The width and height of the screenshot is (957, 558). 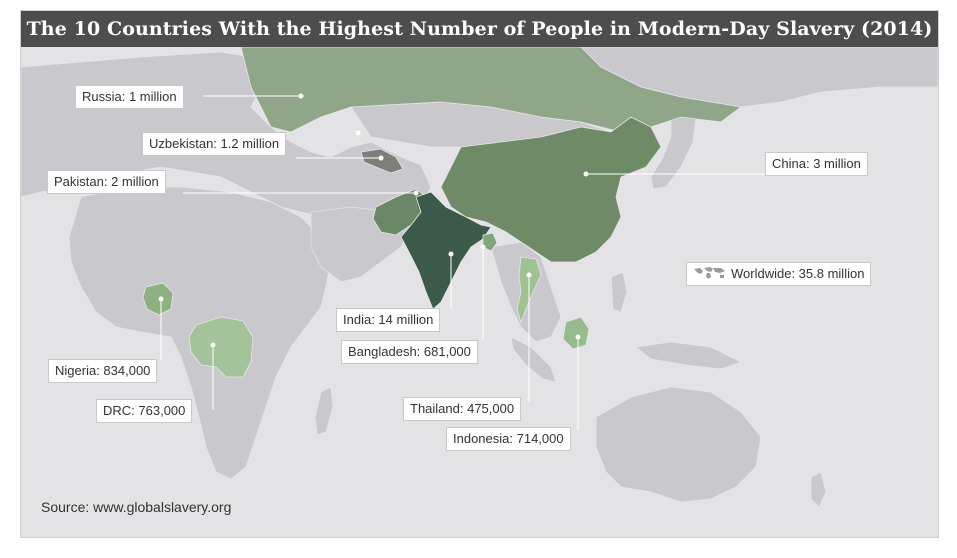 What do you see at coordinates (382, 161) in the screenshot?
I see `country-uzbekistan` at bounding box center [382, 161].